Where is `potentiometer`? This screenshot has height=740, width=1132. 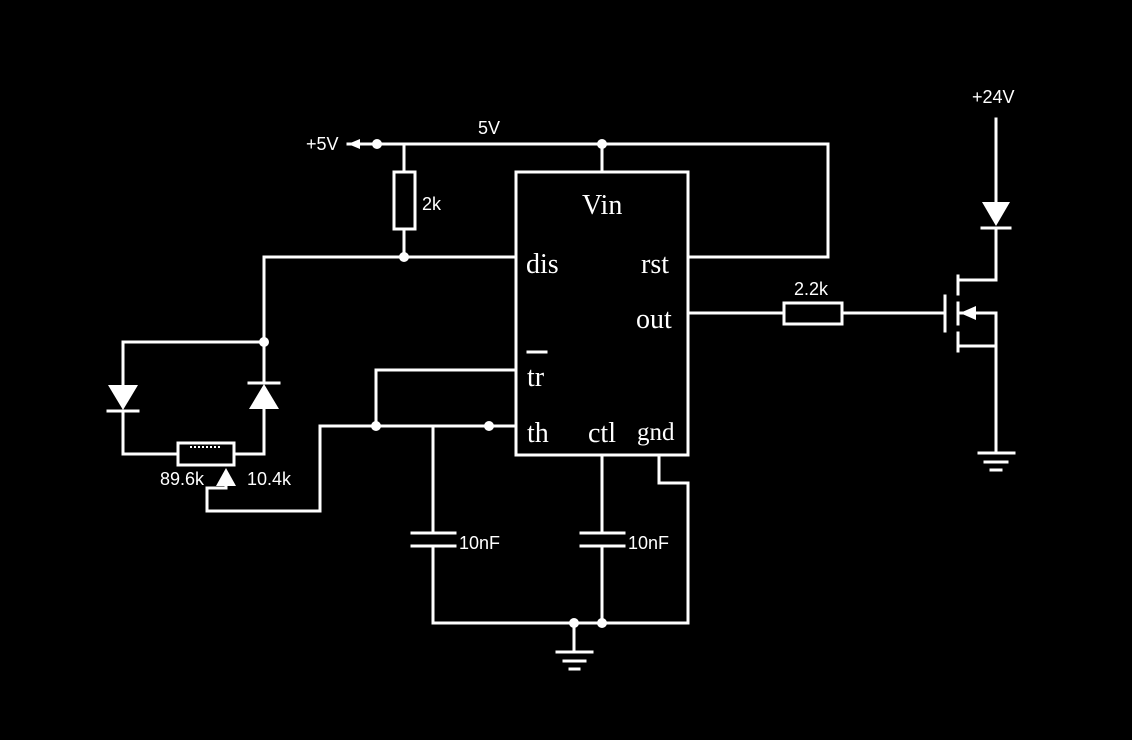
potentiometer is located at coordinates (206, 454).